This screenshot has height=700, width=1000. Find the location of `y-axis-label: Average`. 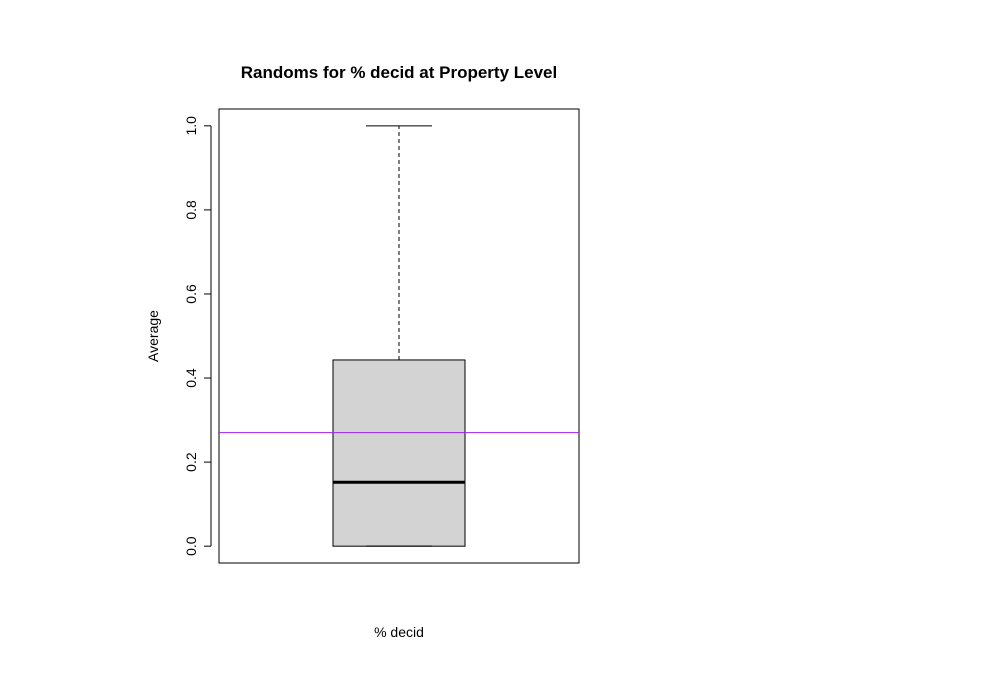

y-axis-label: Average is located at coordinates (153, 336).